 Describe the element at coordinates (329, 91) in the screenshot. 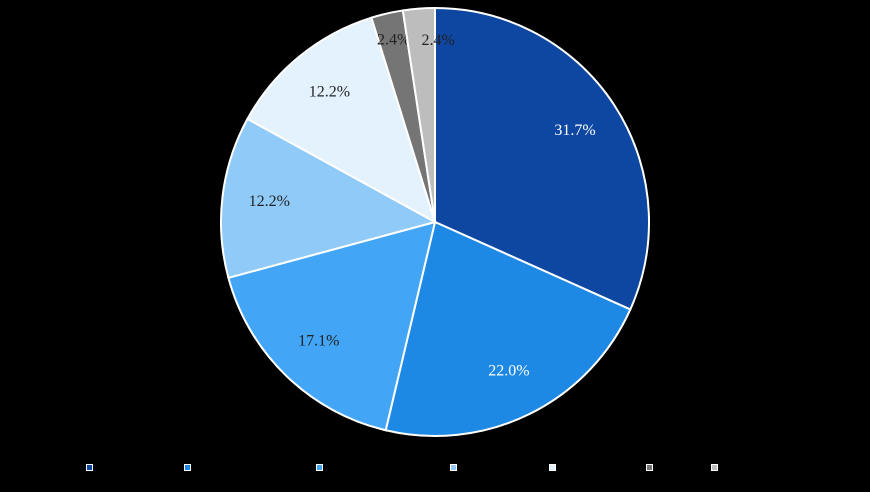

I see `slice-value-label-5: 12.2%` at that location.